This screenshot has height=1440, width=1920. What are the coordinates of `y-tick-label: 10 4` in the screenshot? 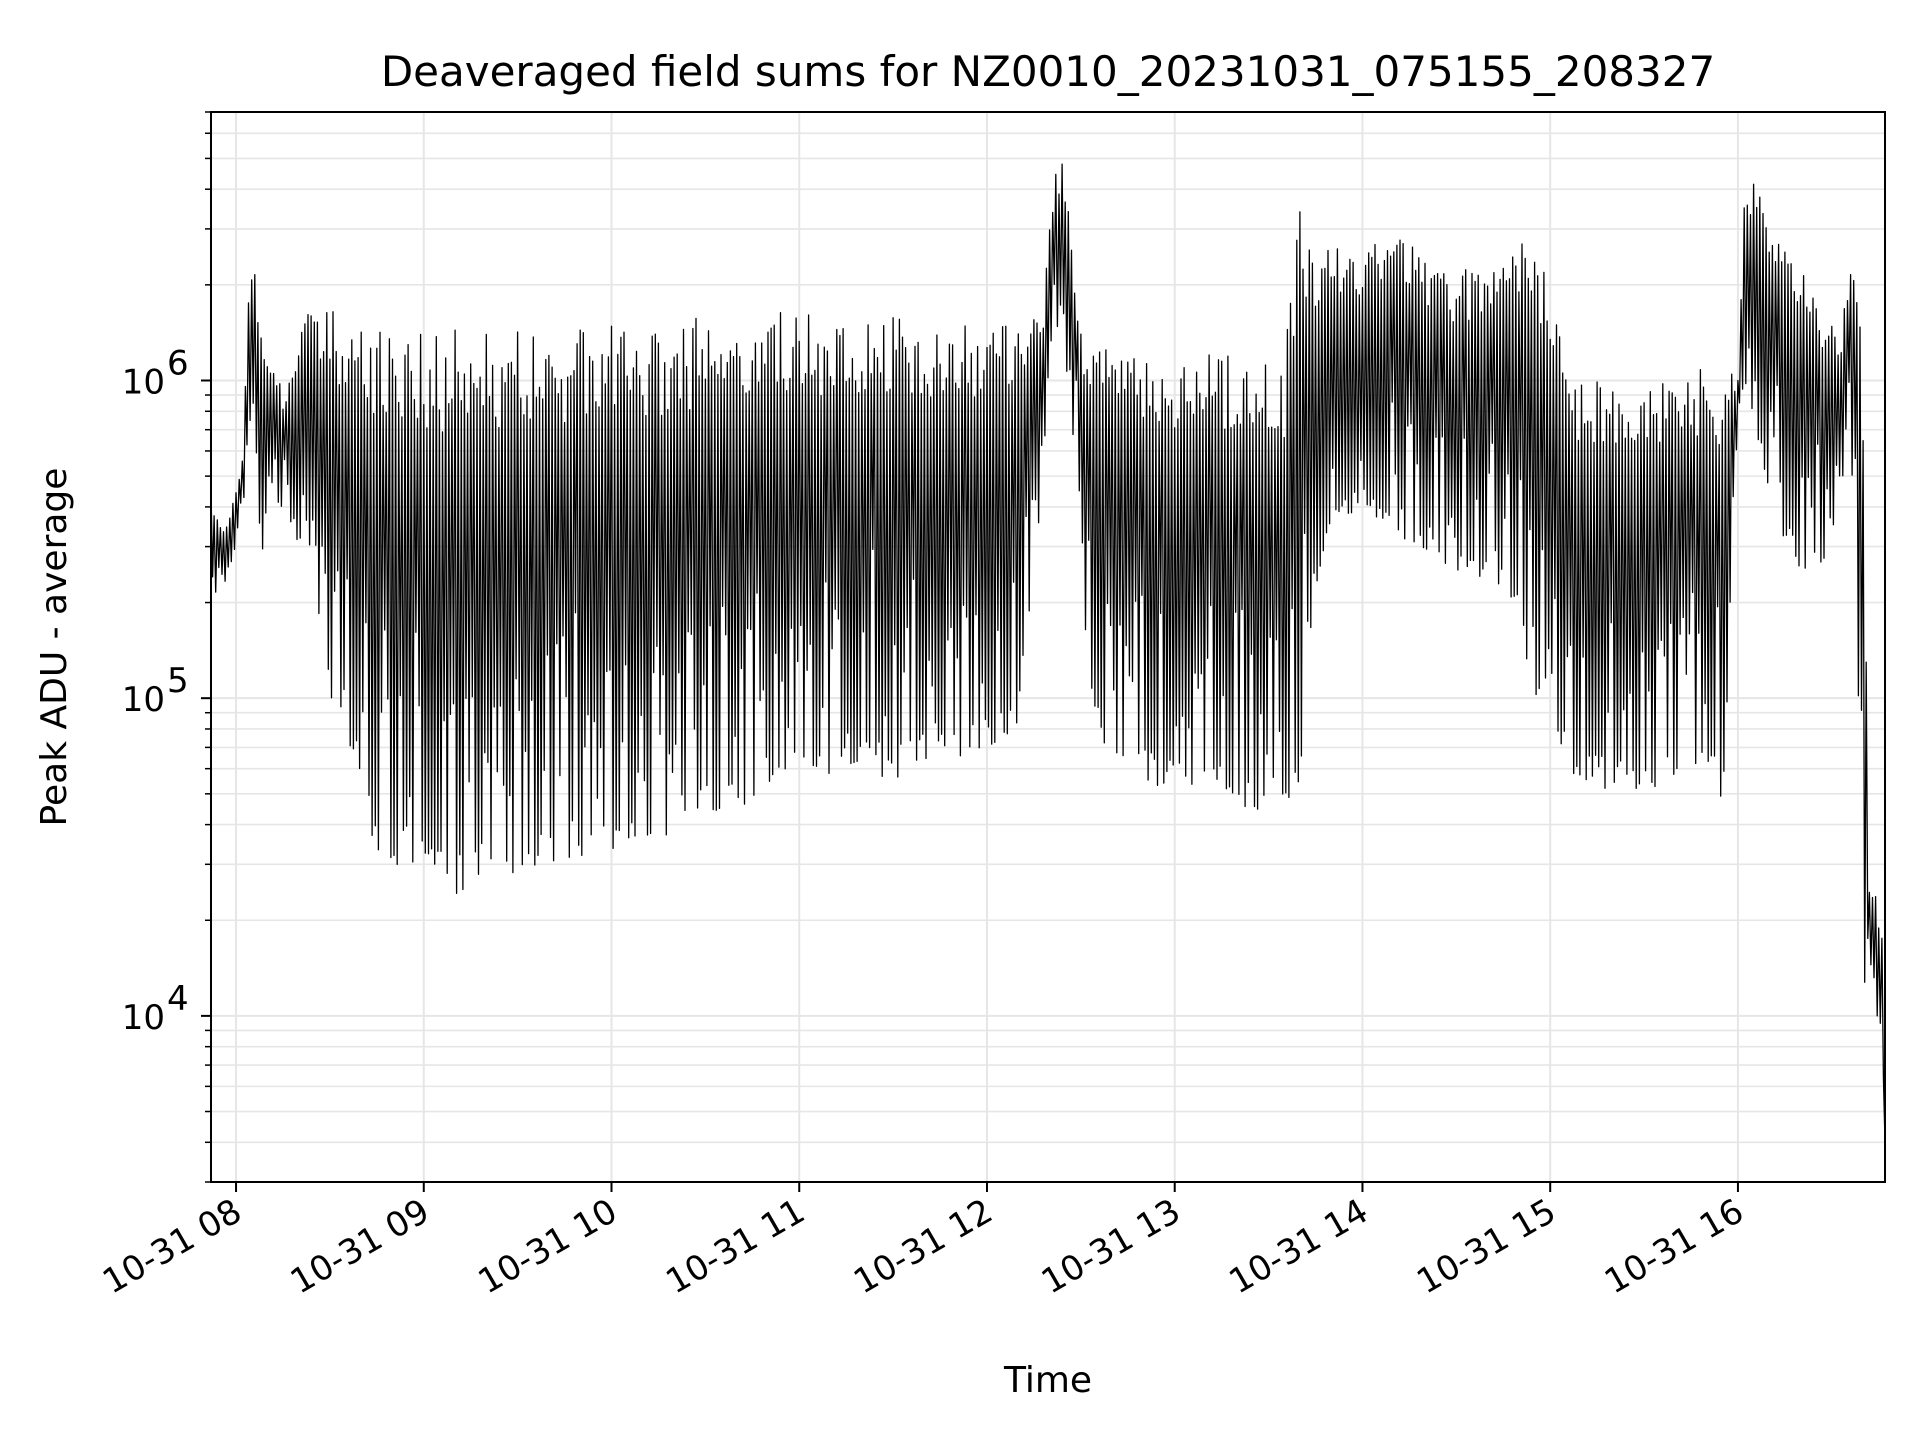 It's located at (155, 1008).